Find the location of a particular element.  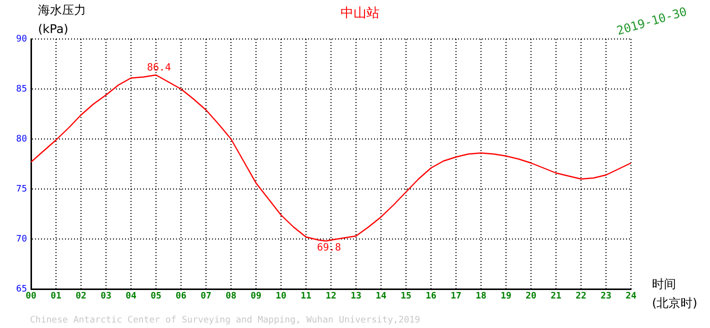

x-tick-label: 24 is located at coordinates (631, 297).